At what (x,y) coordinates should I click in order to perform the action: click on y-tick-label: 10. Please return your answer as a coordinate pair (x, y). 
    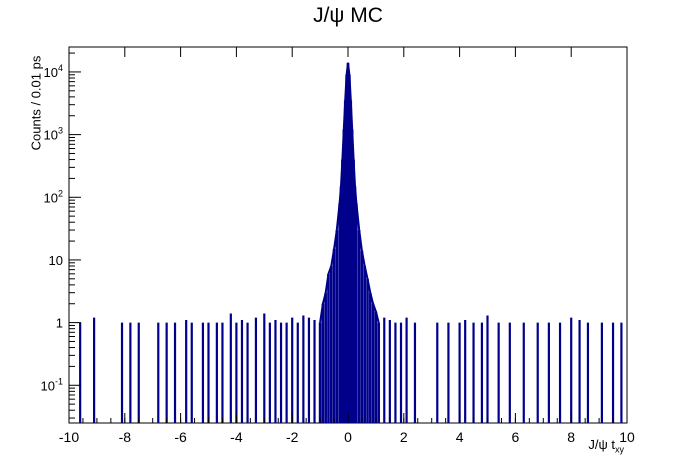
    Looking at the image, I should click on (56, 260).